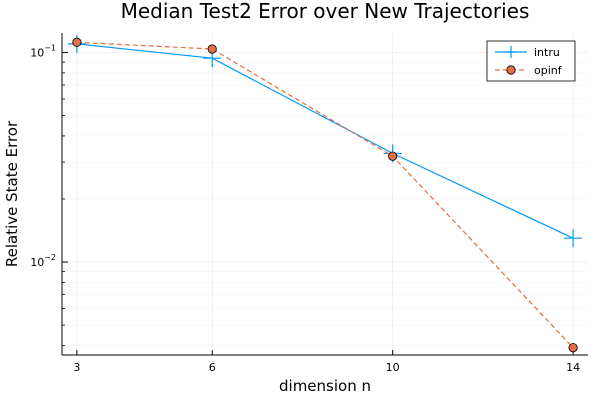 This screenshot has width=600, height=405. I want to click on chart-title: Median Test2 Error over New Trajectories, so click(325, 11).